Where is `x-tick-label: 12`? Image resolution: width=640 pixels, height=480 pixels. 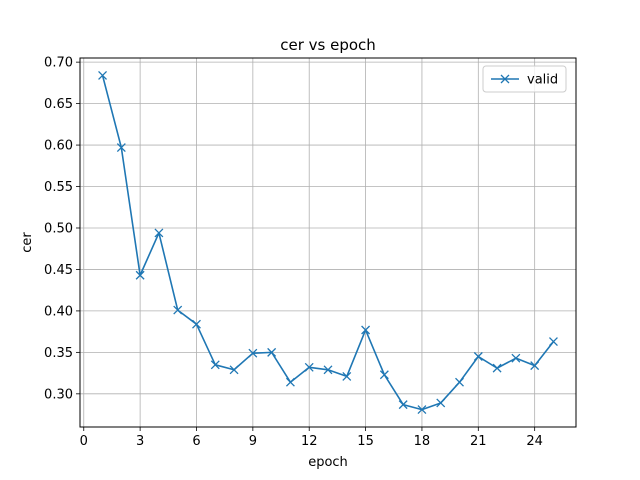 x-tick-label: 12 is located at coordinates (309, 441).